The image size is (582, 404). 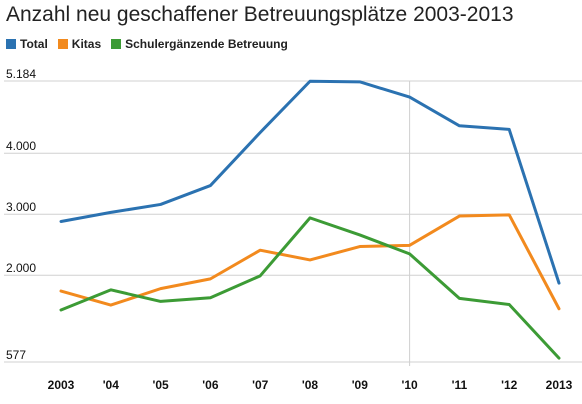 What do you see at coordinates (111, 385) in the screenshot?
I see `x-tick-label: '04` at bounding box center [111, 385].